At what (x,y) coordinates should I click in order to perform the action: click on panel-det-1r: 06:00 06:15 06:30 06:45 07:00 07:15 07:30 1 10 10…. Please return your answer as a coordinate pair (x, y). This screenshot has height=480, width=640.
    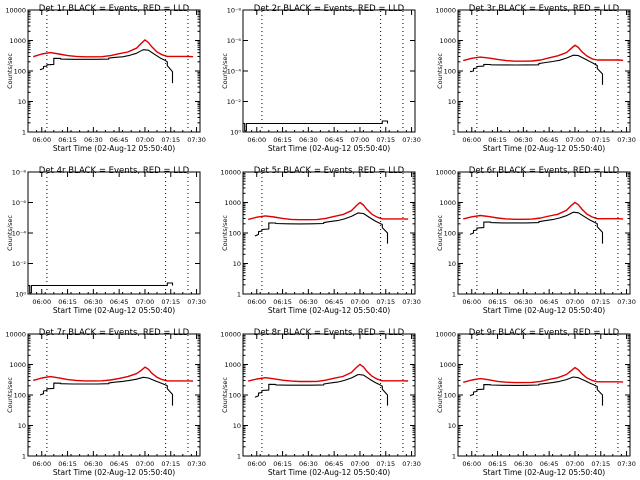
    Looking at the image, I should click on (105, 78).